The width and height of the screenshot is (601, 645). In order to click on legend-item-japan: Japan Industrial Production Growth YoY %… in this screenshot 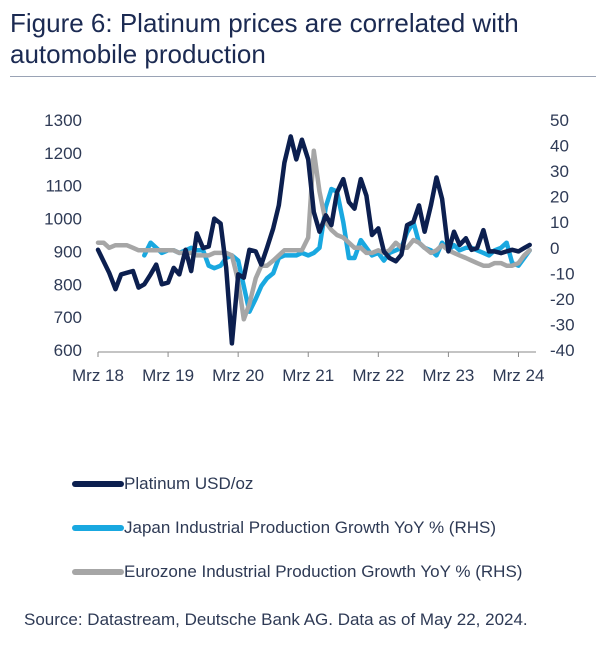, I will do `click(332, 528)`.